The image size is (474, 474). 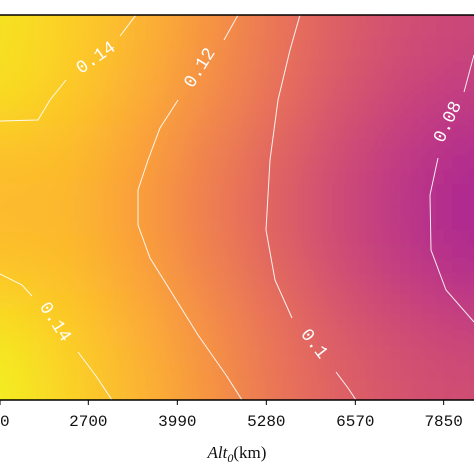 I want to click on x-tick-label: 3990, so click(x=177, y=422).